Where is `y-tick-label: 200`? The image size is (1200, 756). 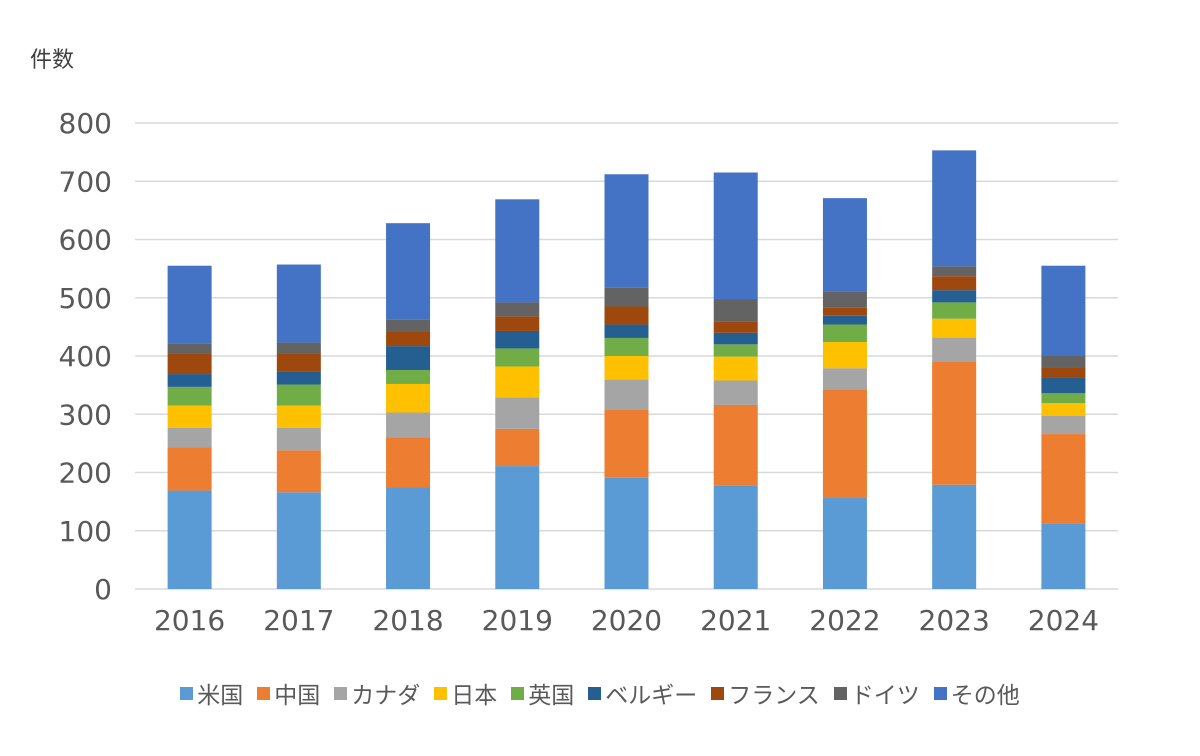 y-tick-label: 200 is located at coordinates (85, 473).